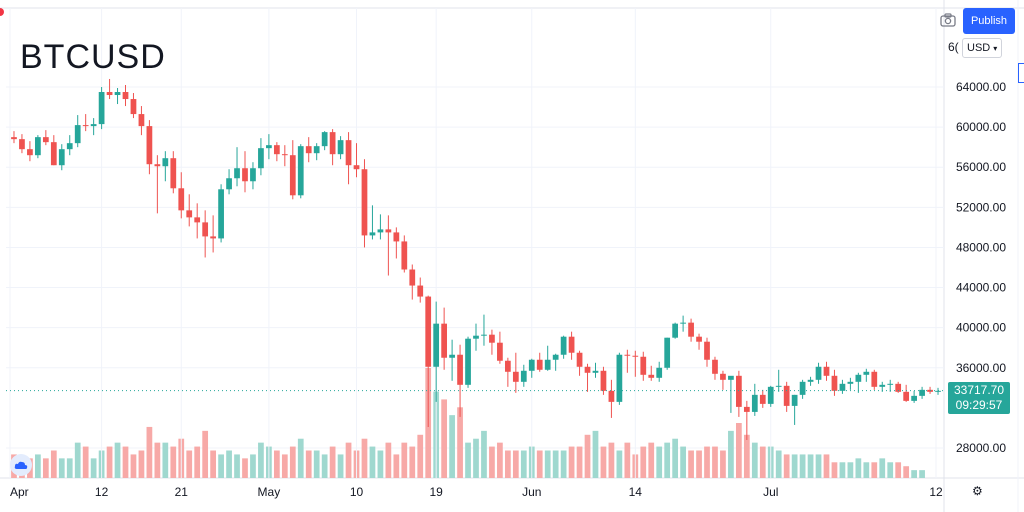  What do you see at coordinates (981, 247) in the screenshot?
I see `y-tick-label: 48000.00` at bounding box center [981, 247].